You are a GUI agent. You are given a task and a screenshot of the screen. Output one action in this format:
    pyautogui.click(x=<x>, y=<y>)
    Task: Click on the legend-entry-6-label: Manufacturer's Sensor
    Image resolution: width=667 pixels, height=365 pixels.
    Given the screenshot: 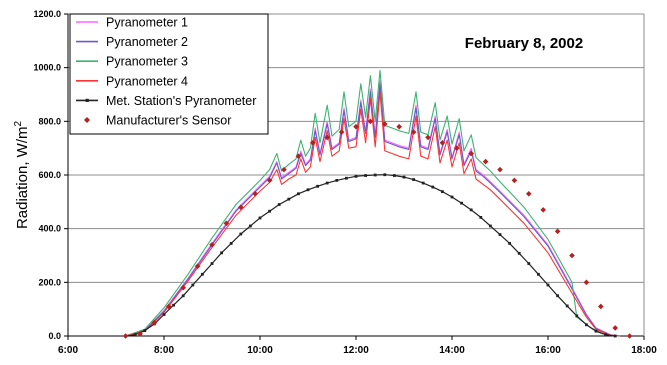 What is the action you would take?
    pyautogui.click(x=168, y=121)
    